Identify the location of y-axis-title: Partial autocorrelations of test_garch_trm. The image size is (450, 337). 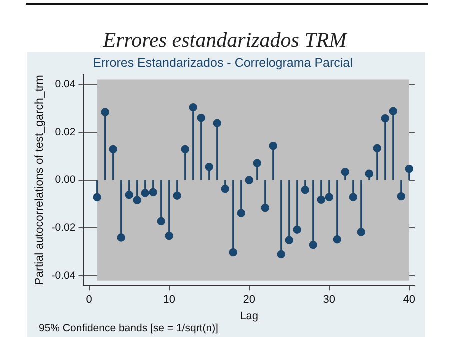
(40, 180).